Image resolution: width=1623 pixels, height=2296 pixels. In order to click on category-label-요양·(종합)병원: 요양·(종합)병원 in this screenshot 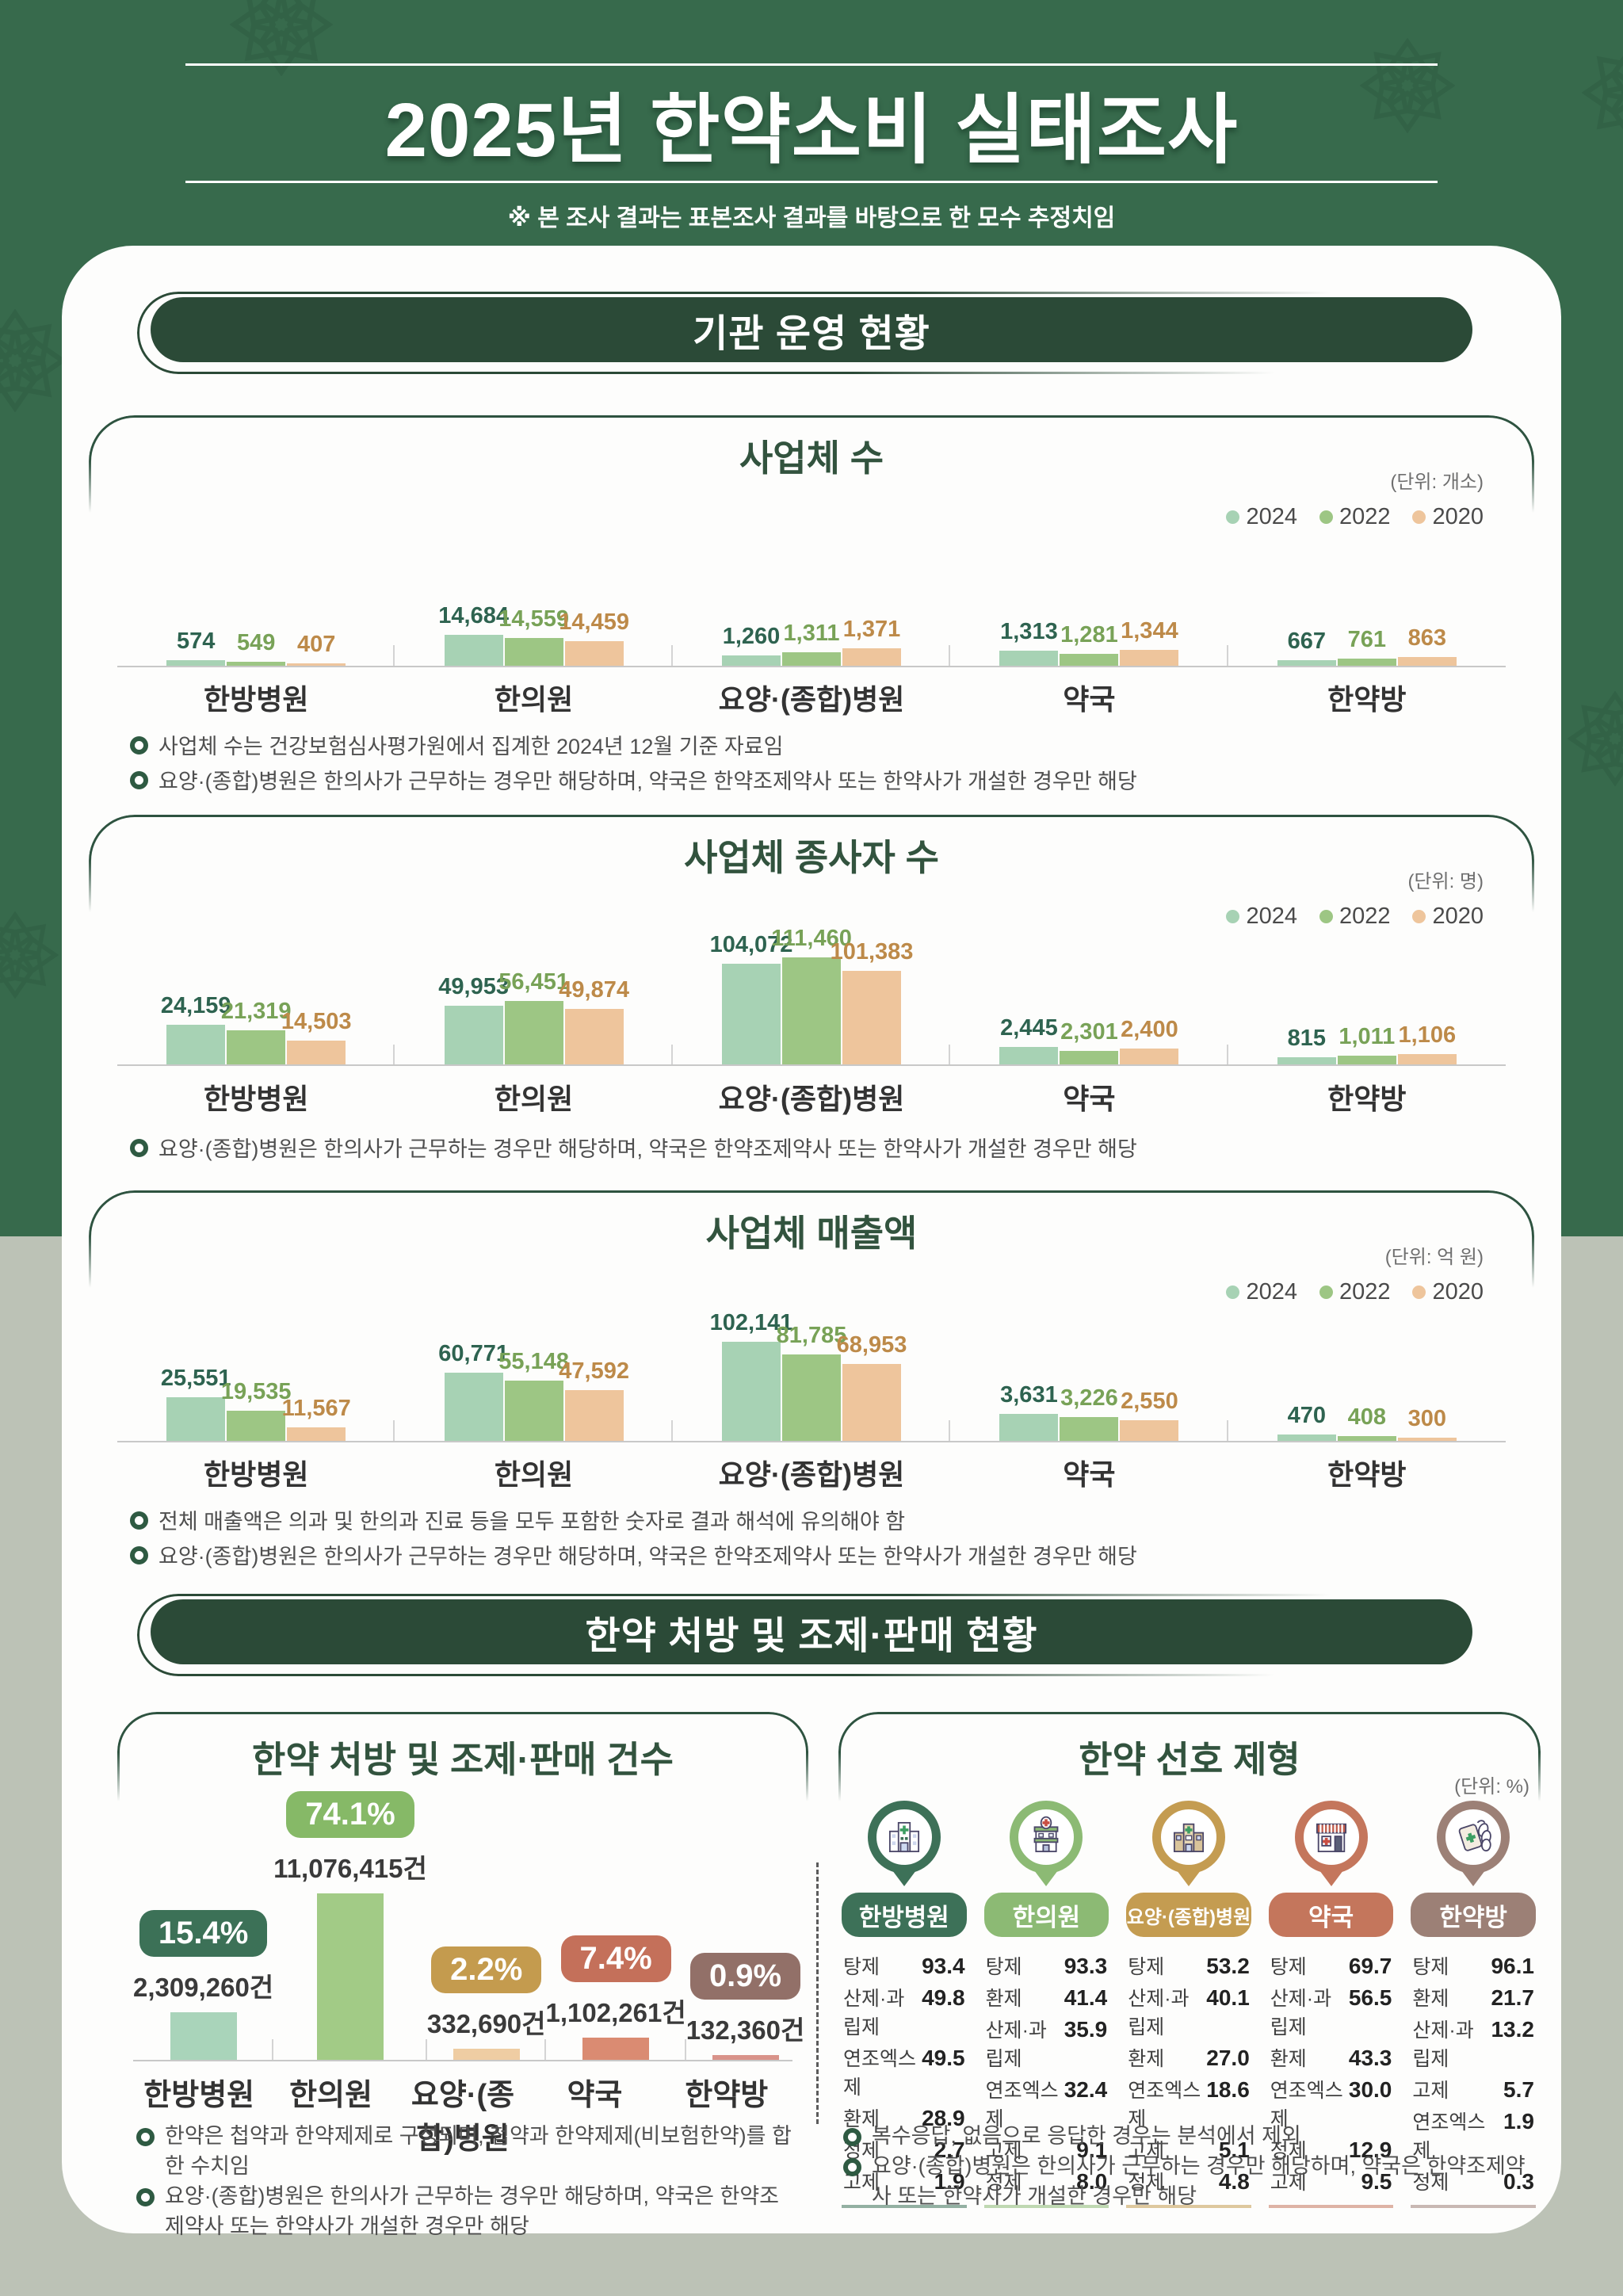, I will do `click(811, 1099)`.